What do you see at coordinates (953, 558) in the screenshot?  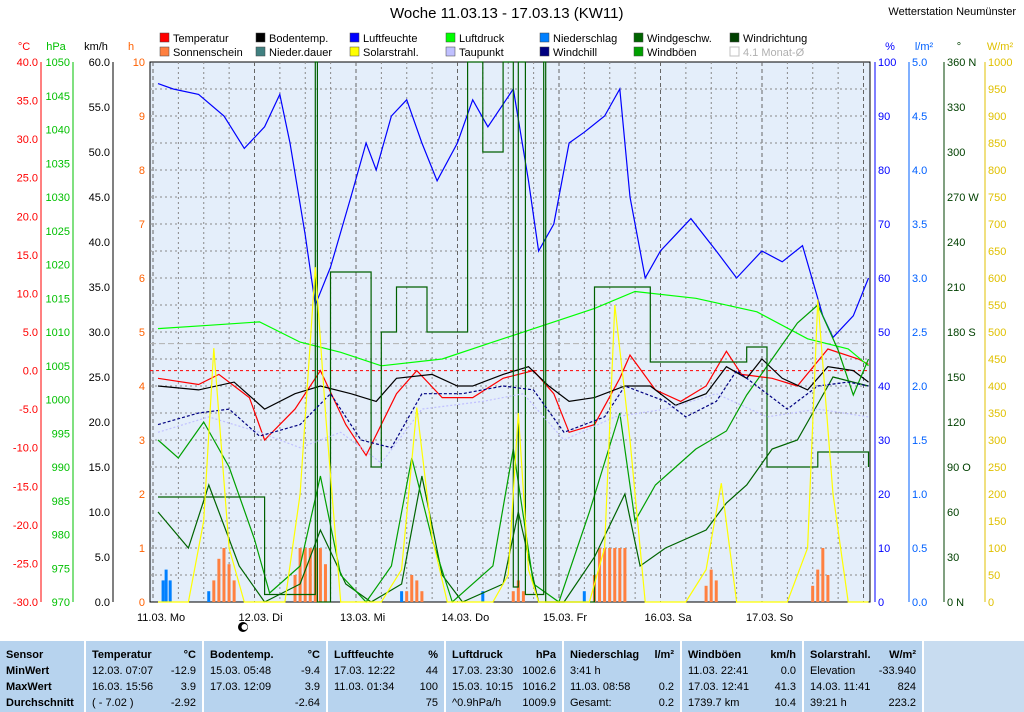 I see `axis-tick: 30` at bounding box center [953, 558].